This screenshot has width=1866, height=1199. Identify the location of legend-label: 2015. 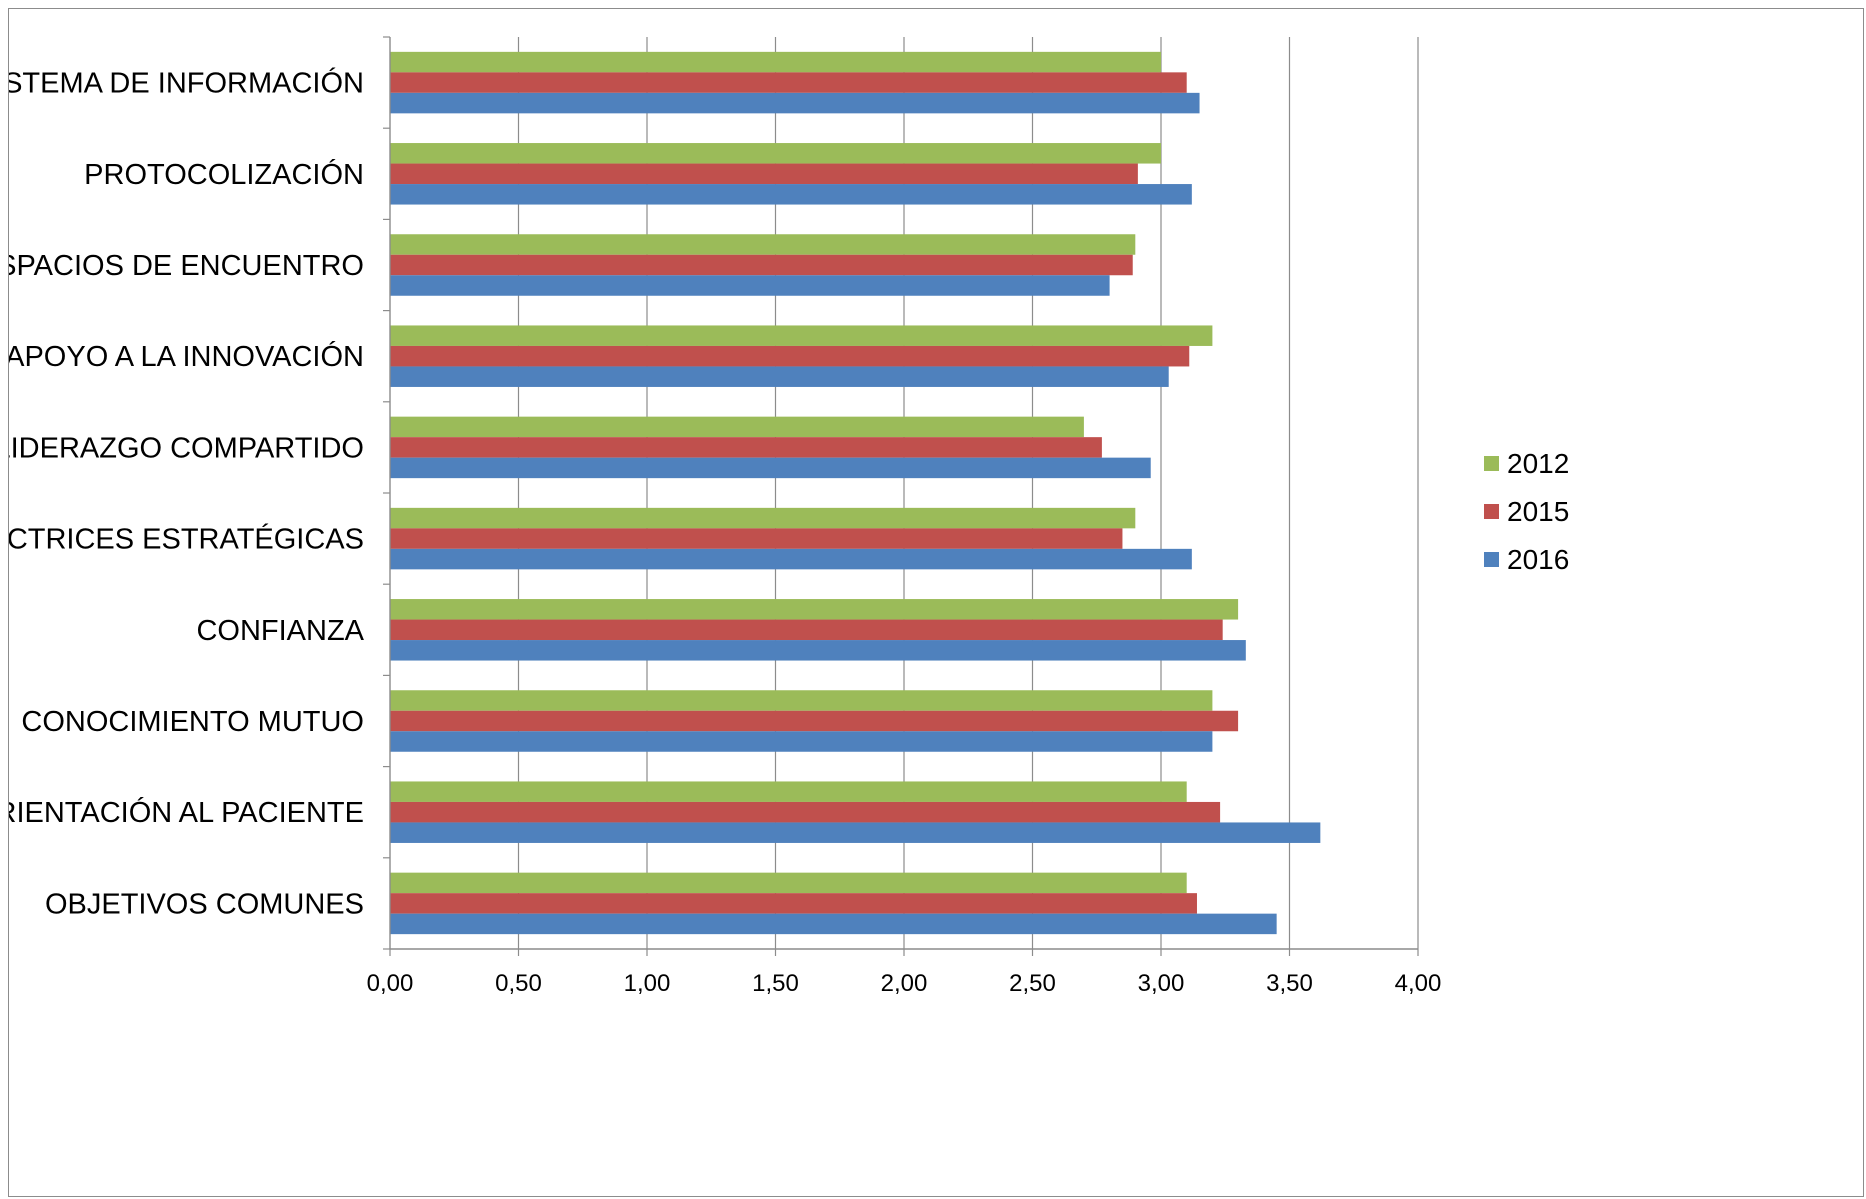
(1538, 511).